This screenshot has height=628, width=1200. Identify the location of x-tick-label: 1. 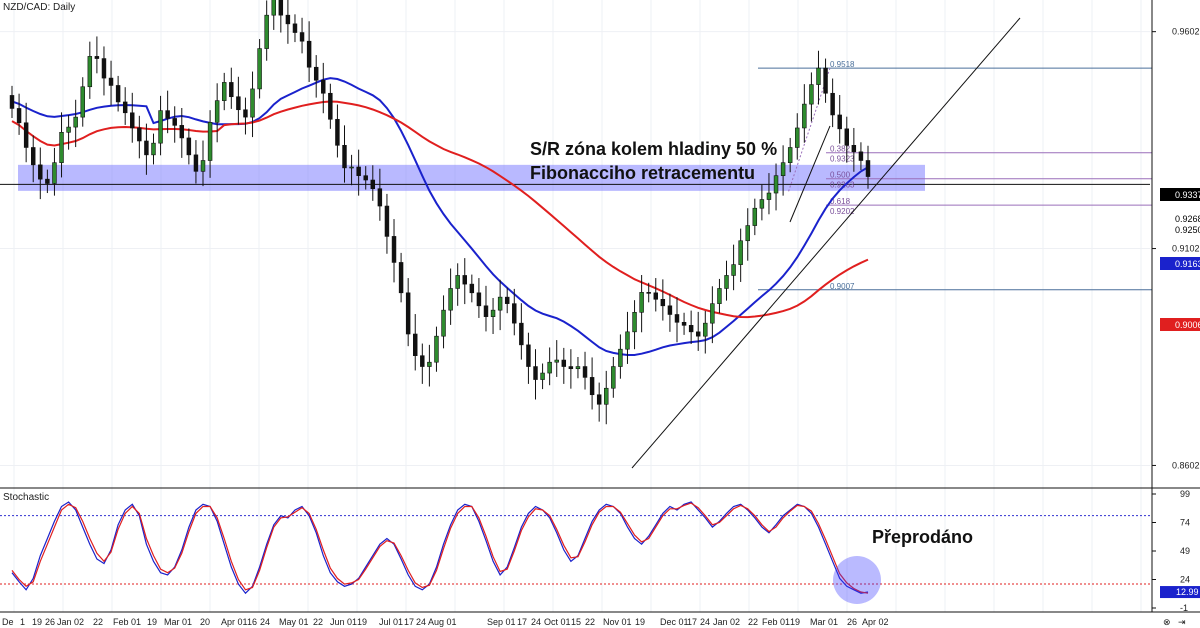
(22, 622).